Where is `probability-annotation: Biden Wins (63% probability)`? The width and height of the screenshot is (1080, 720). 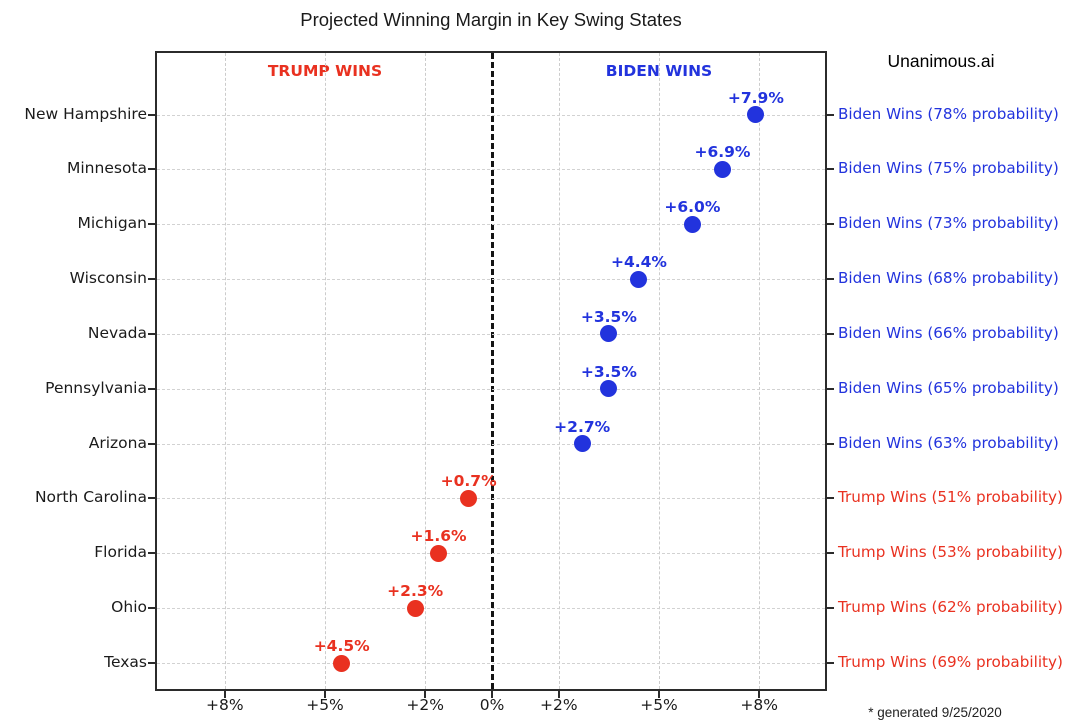
probability-annotation: Biden Wins (63% probability) is located at coordinates (948, 442).